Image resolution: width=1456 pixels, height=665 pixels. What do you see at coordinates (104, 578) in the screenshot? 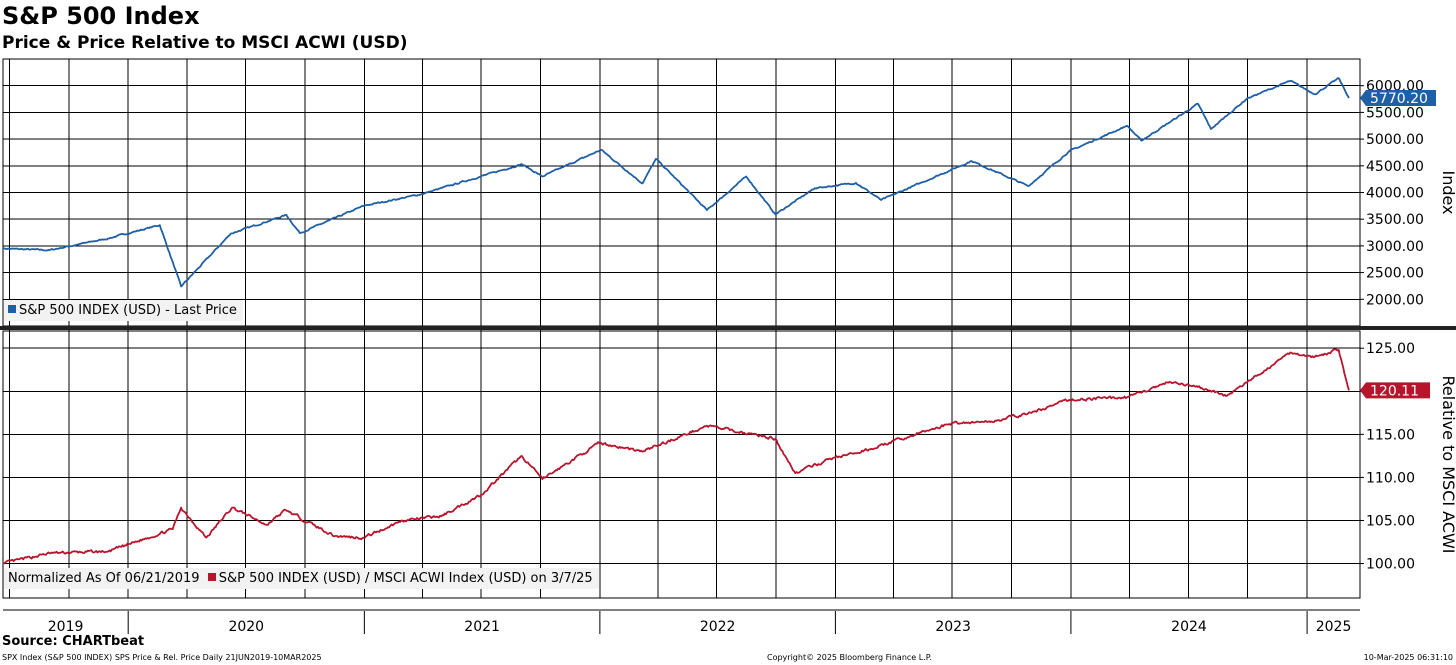
I see `normalized-note: Normalized As Of 06/21/2019` at bounding box center [104, 578].